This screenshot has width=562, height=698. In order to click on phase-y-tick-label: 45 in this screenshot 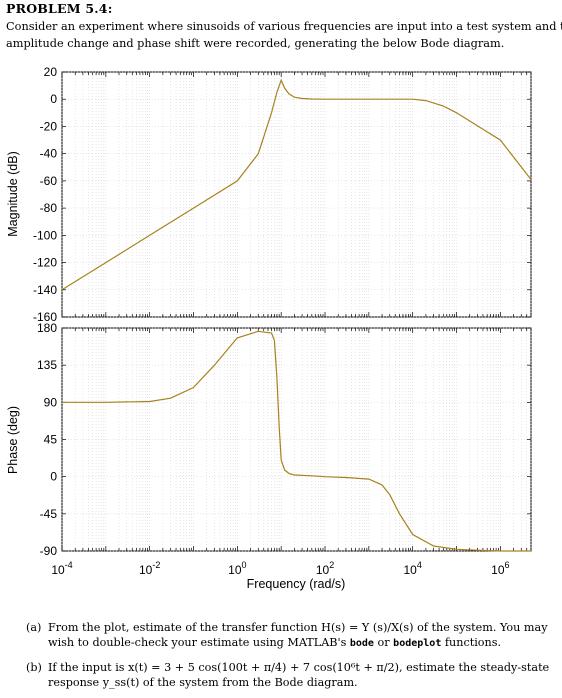, I will do `click(51, 440)`.